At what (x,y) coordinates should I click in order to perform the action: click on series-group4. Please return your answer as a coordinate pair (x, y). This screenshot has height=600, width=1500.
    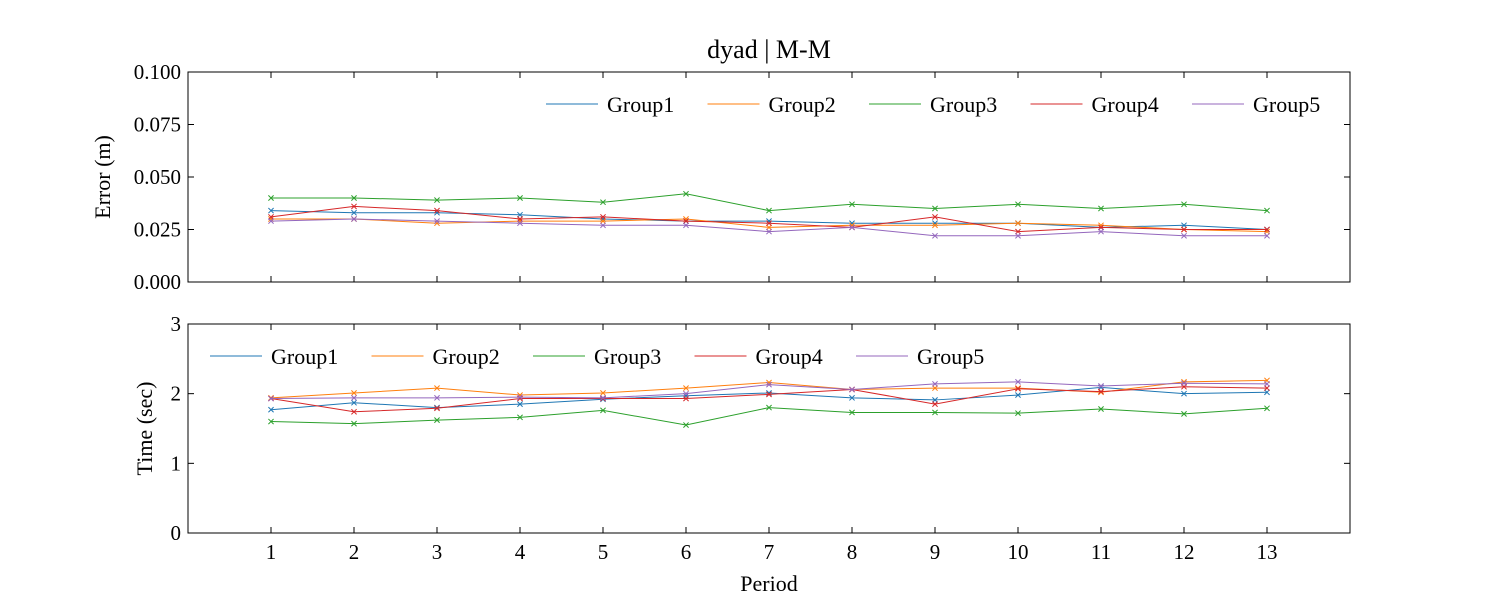
    Looking at the image, I should click on (769, 219).